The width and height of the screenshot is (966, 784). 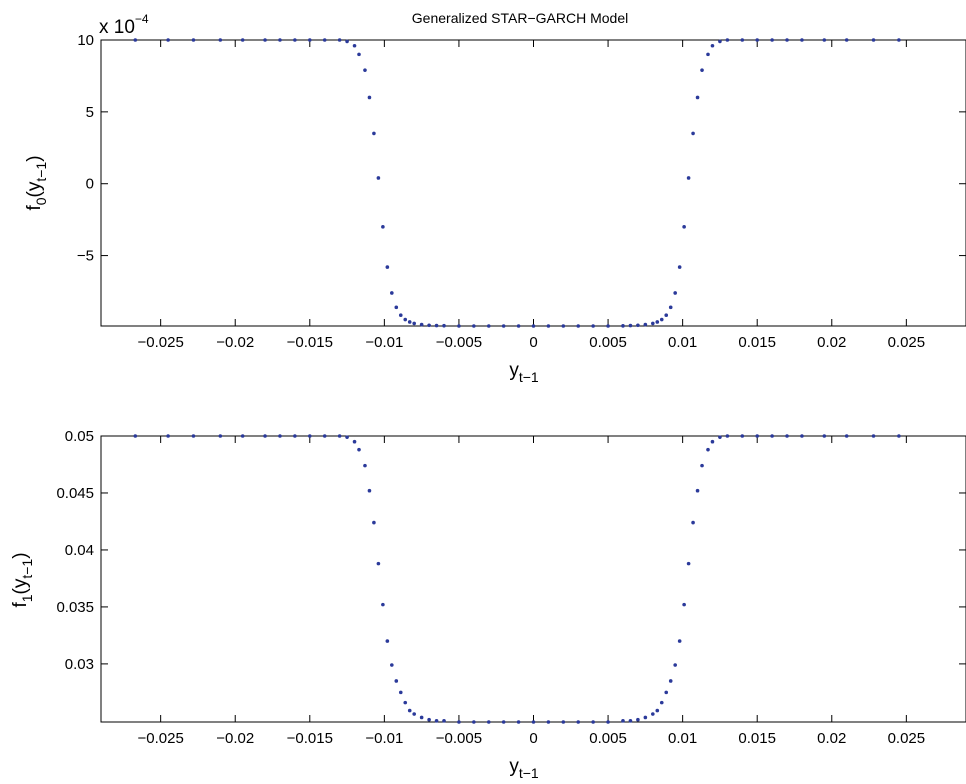 I want to click on y-label-base-0: f, so click(x=34, y=208).